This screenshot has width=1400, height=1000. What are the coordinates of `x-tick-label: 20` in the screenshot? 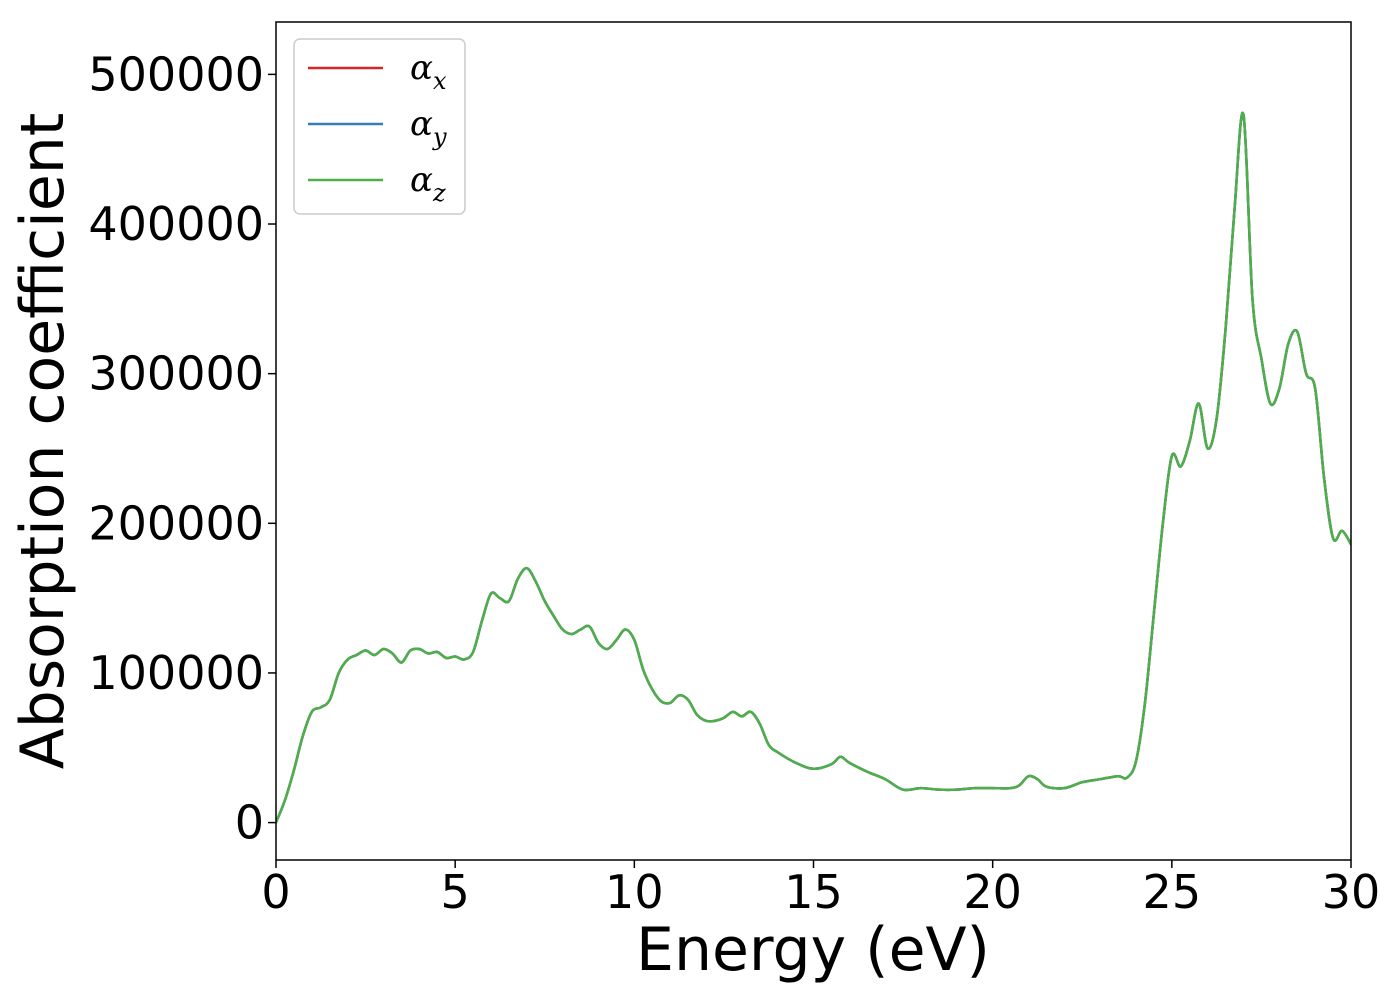 It's located at (992, 892).